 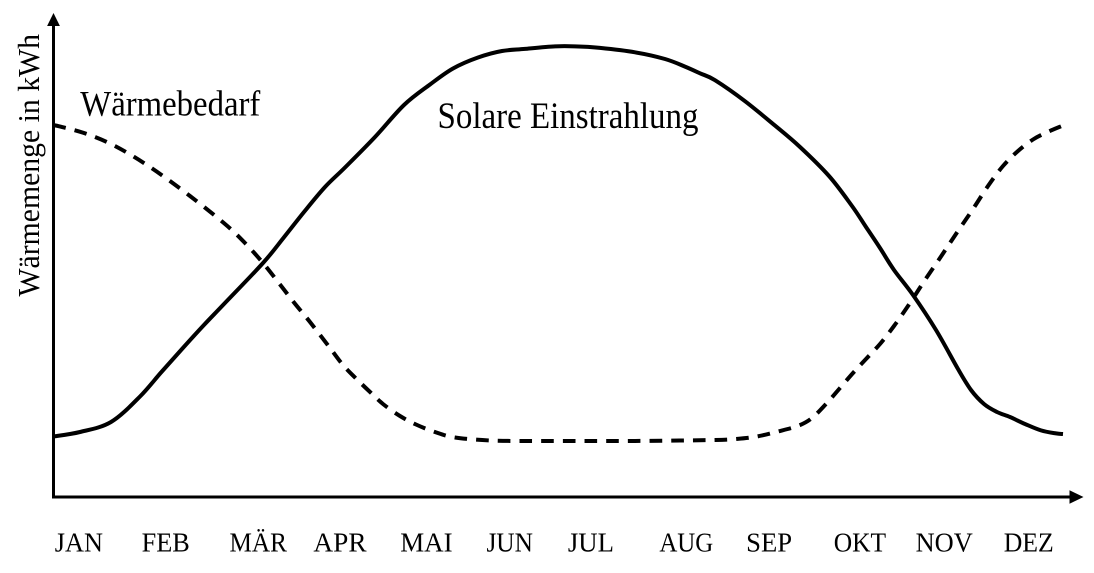 What do you see at coordinates (258, 543) in the screenshot?
I see `svg-text: MÄR` at bounding box center [258, 543].